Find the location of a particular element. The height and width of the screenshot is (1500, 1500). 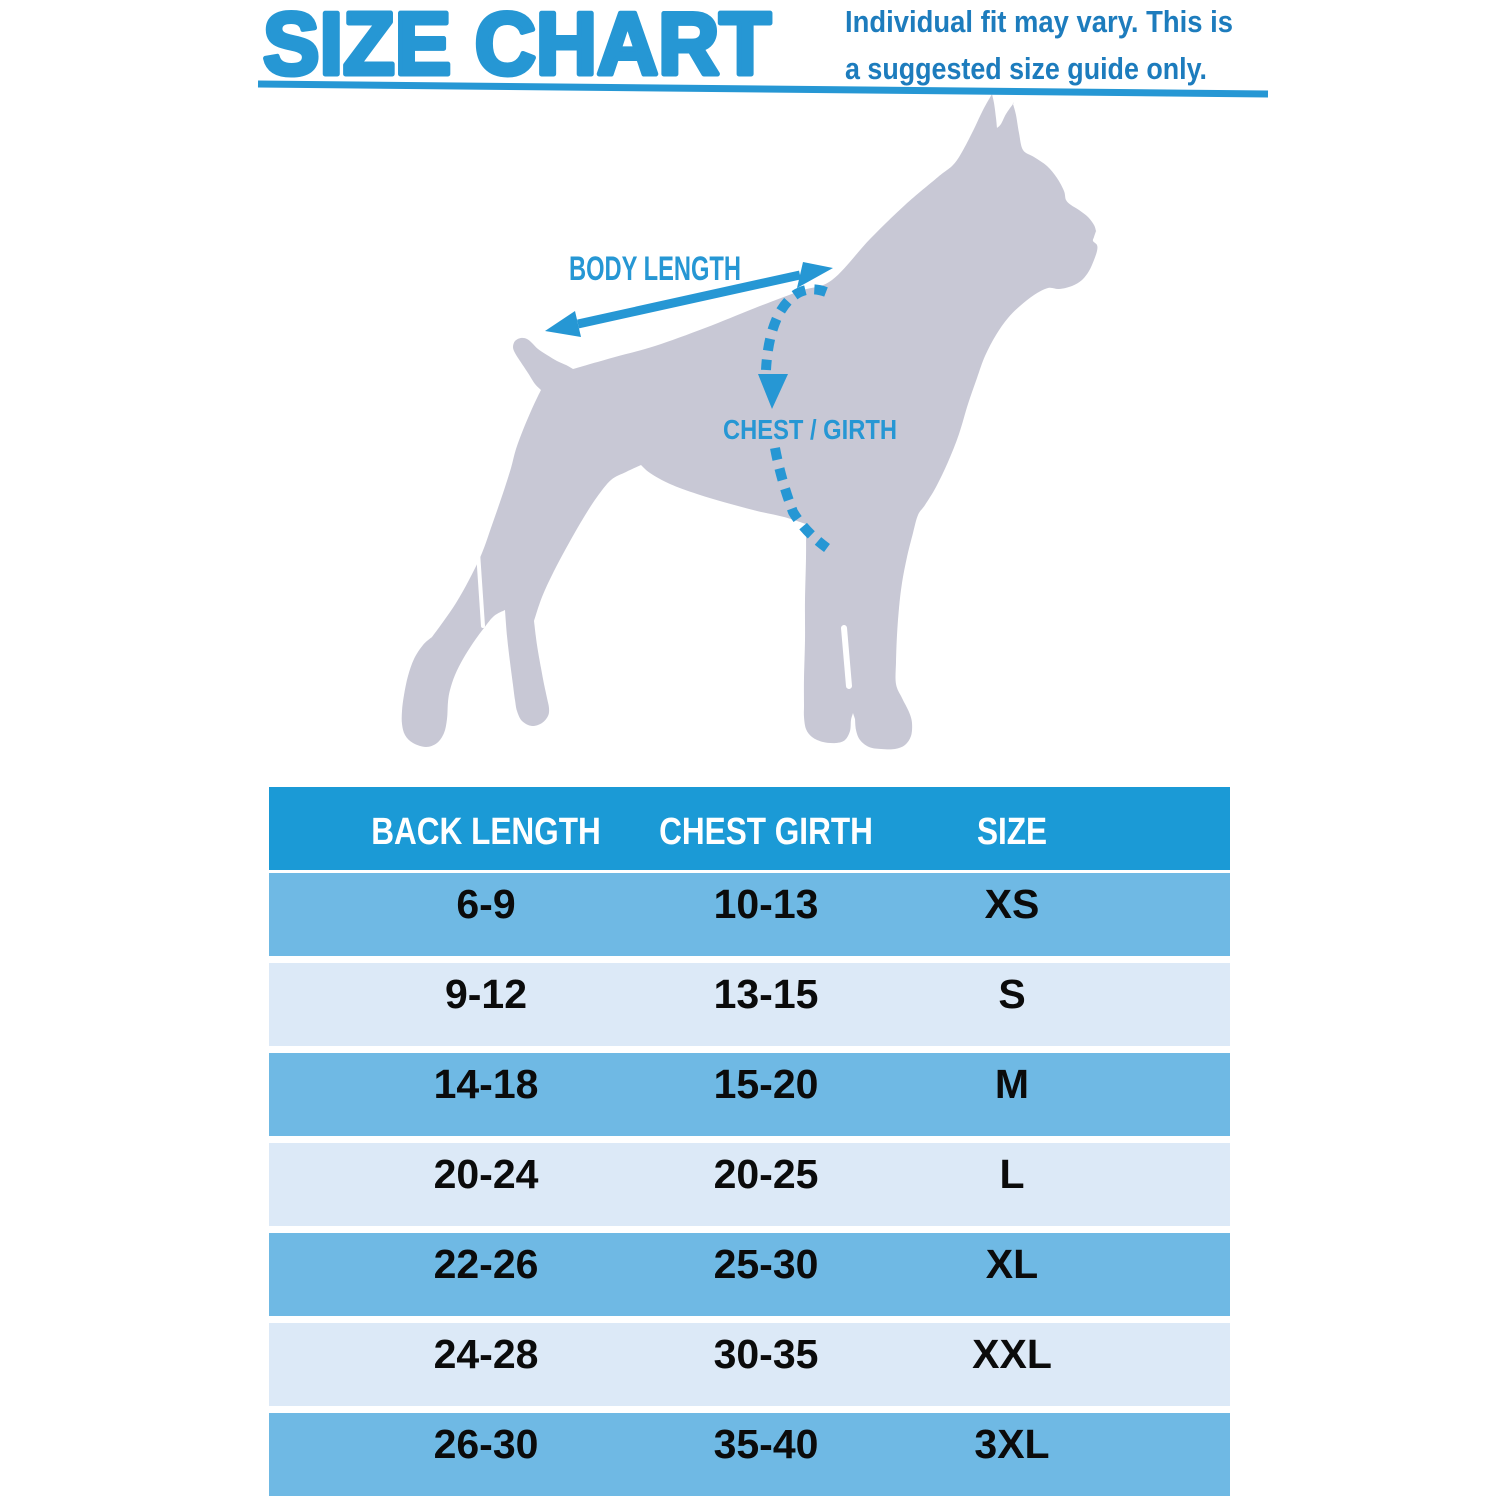

svg-text:Individual fit may vary. This: Individual fit may vary. This is is located at coordinates (1039, 21).